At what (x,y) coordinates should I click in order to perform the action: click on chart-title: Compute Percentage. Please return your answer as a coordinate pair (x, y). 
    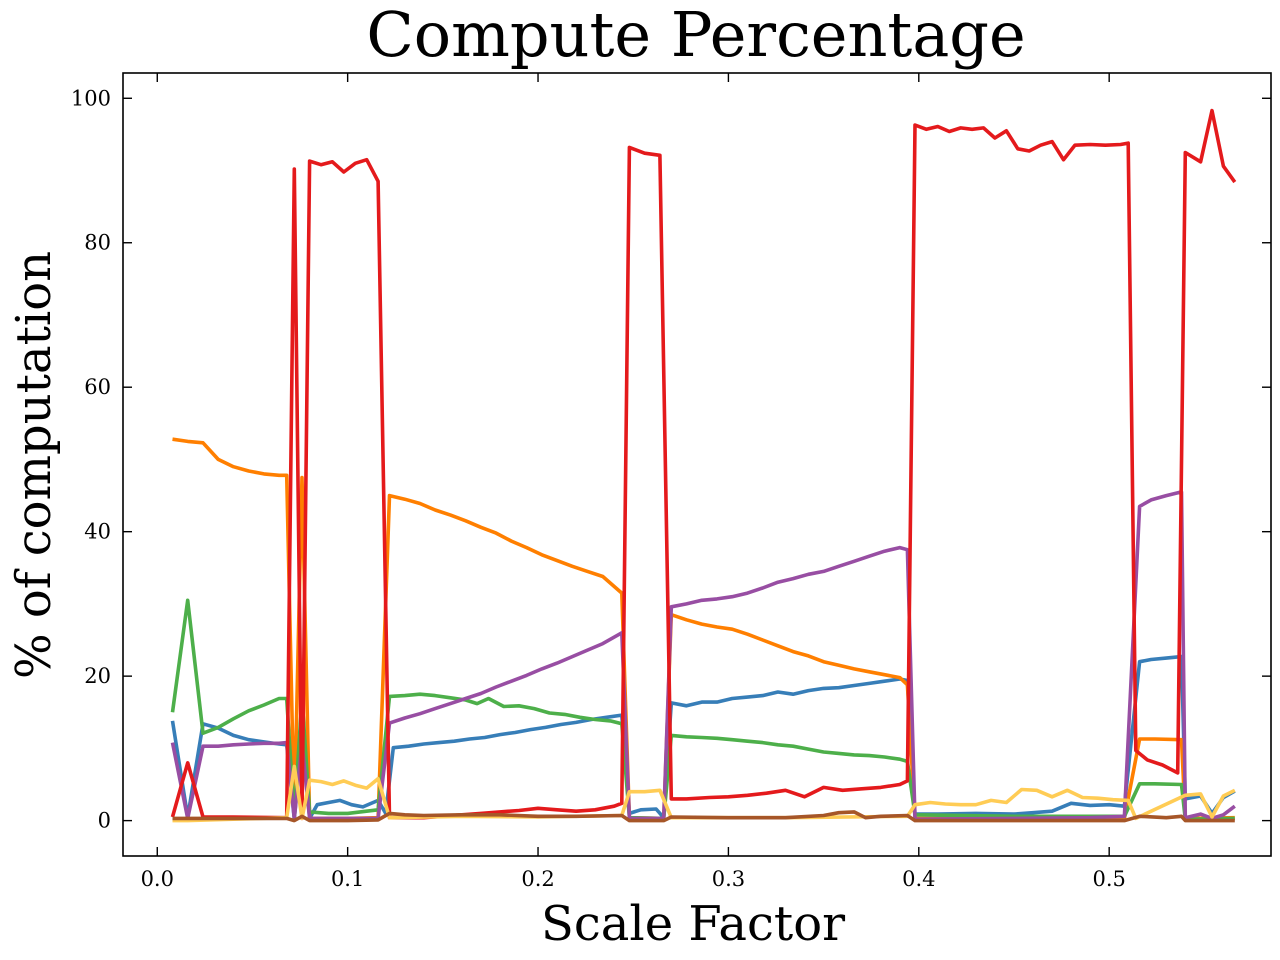
    Looking at the image, I should click on (695, 35).